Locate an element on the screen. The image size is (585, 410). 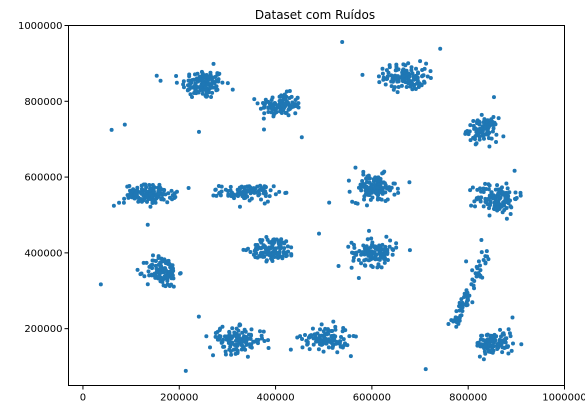
x-tick-label: 1000000 is located at coordinates (563, 398).